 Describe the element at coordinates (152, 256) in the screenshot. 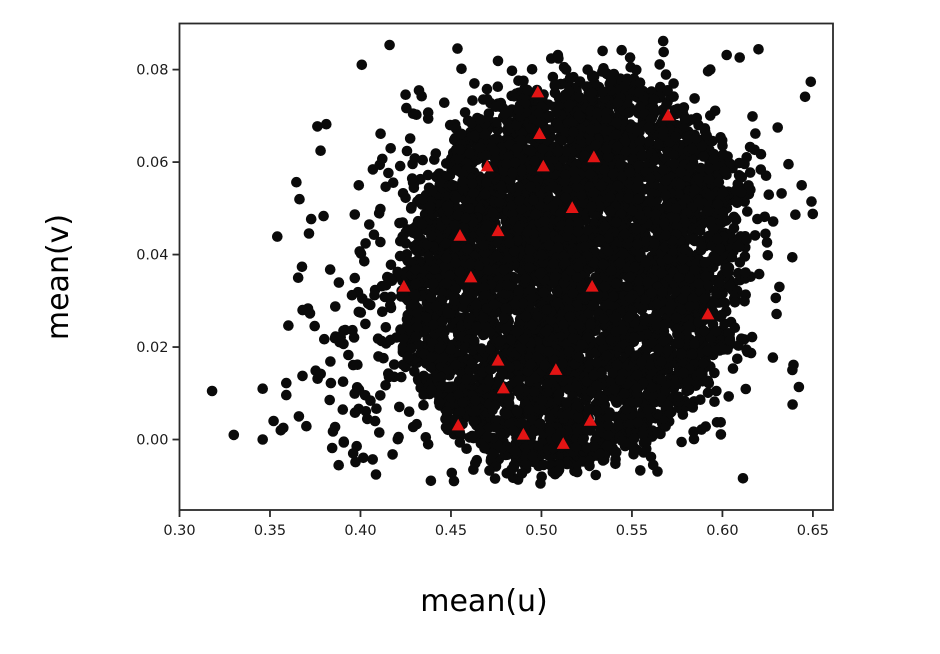

I see `y-tick-label: 0.04` at that location.